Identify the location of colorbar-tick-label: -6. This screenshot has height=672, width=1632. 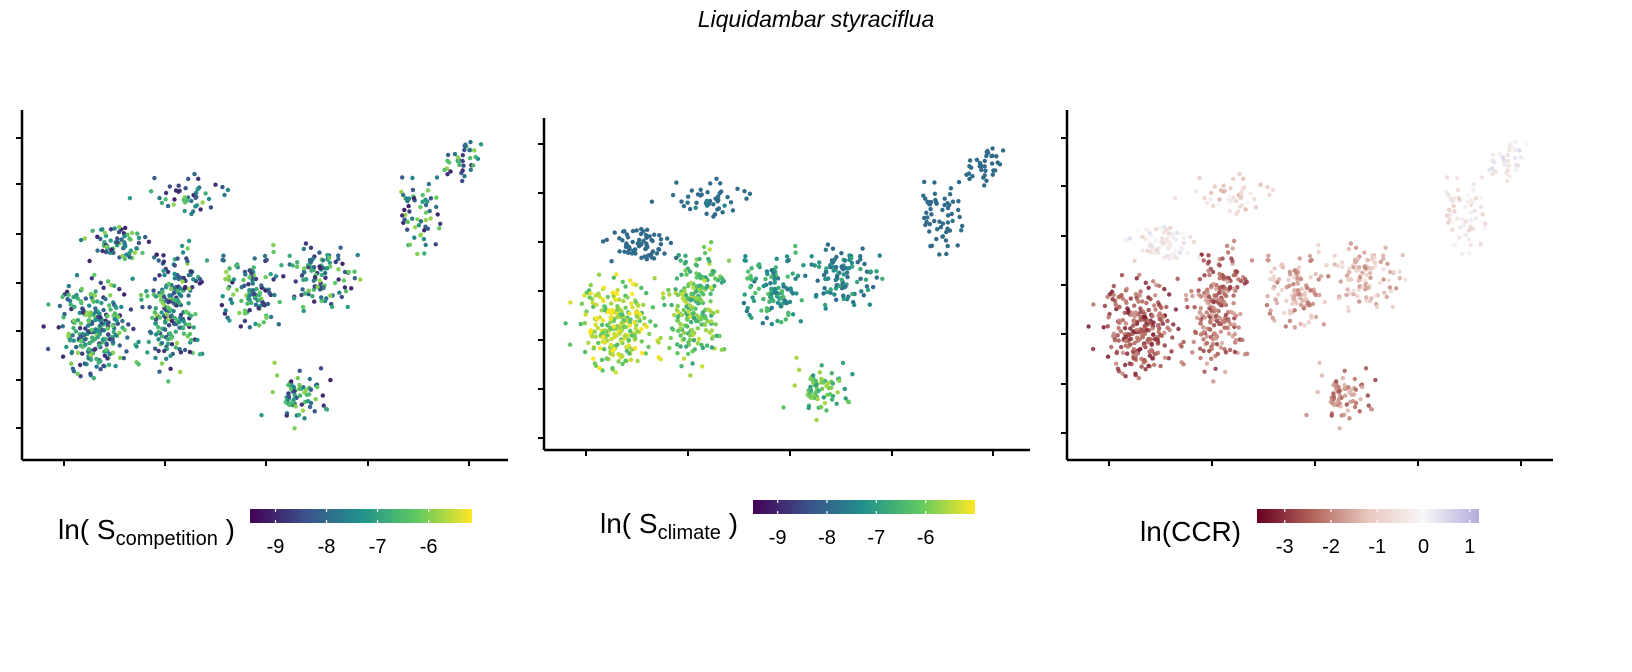
(429, 547).